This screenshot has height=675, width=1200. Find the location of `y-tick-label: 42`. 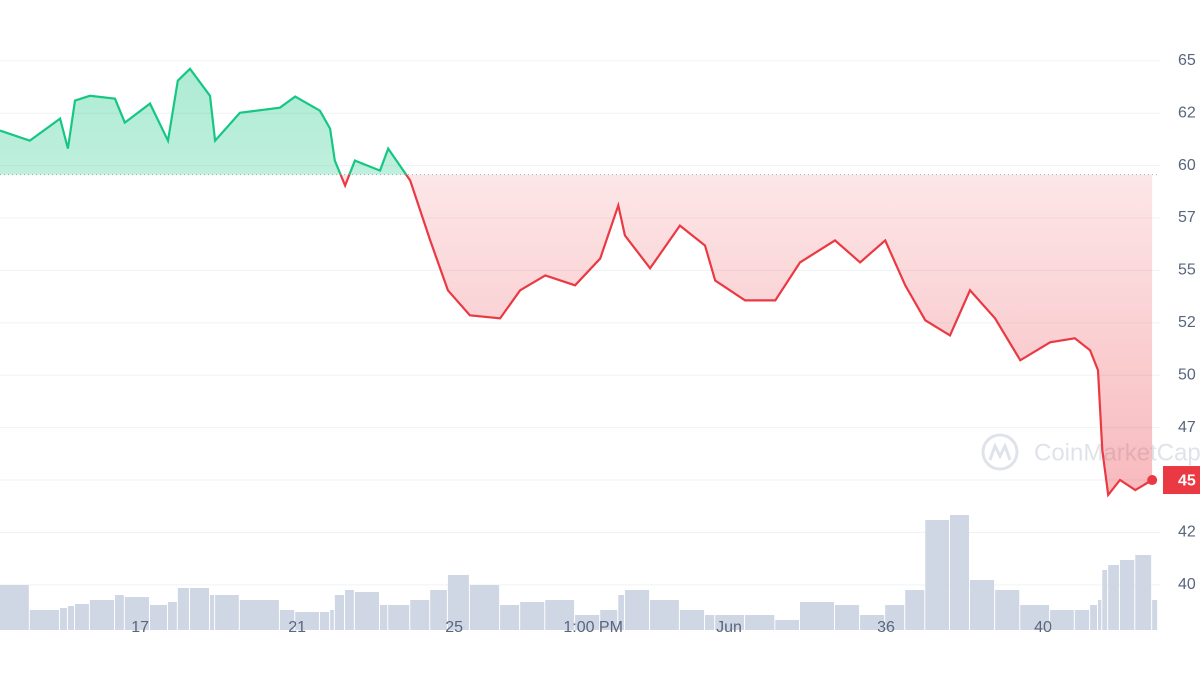

y-tick-label: 42 is located at coordinates (1187, 532).